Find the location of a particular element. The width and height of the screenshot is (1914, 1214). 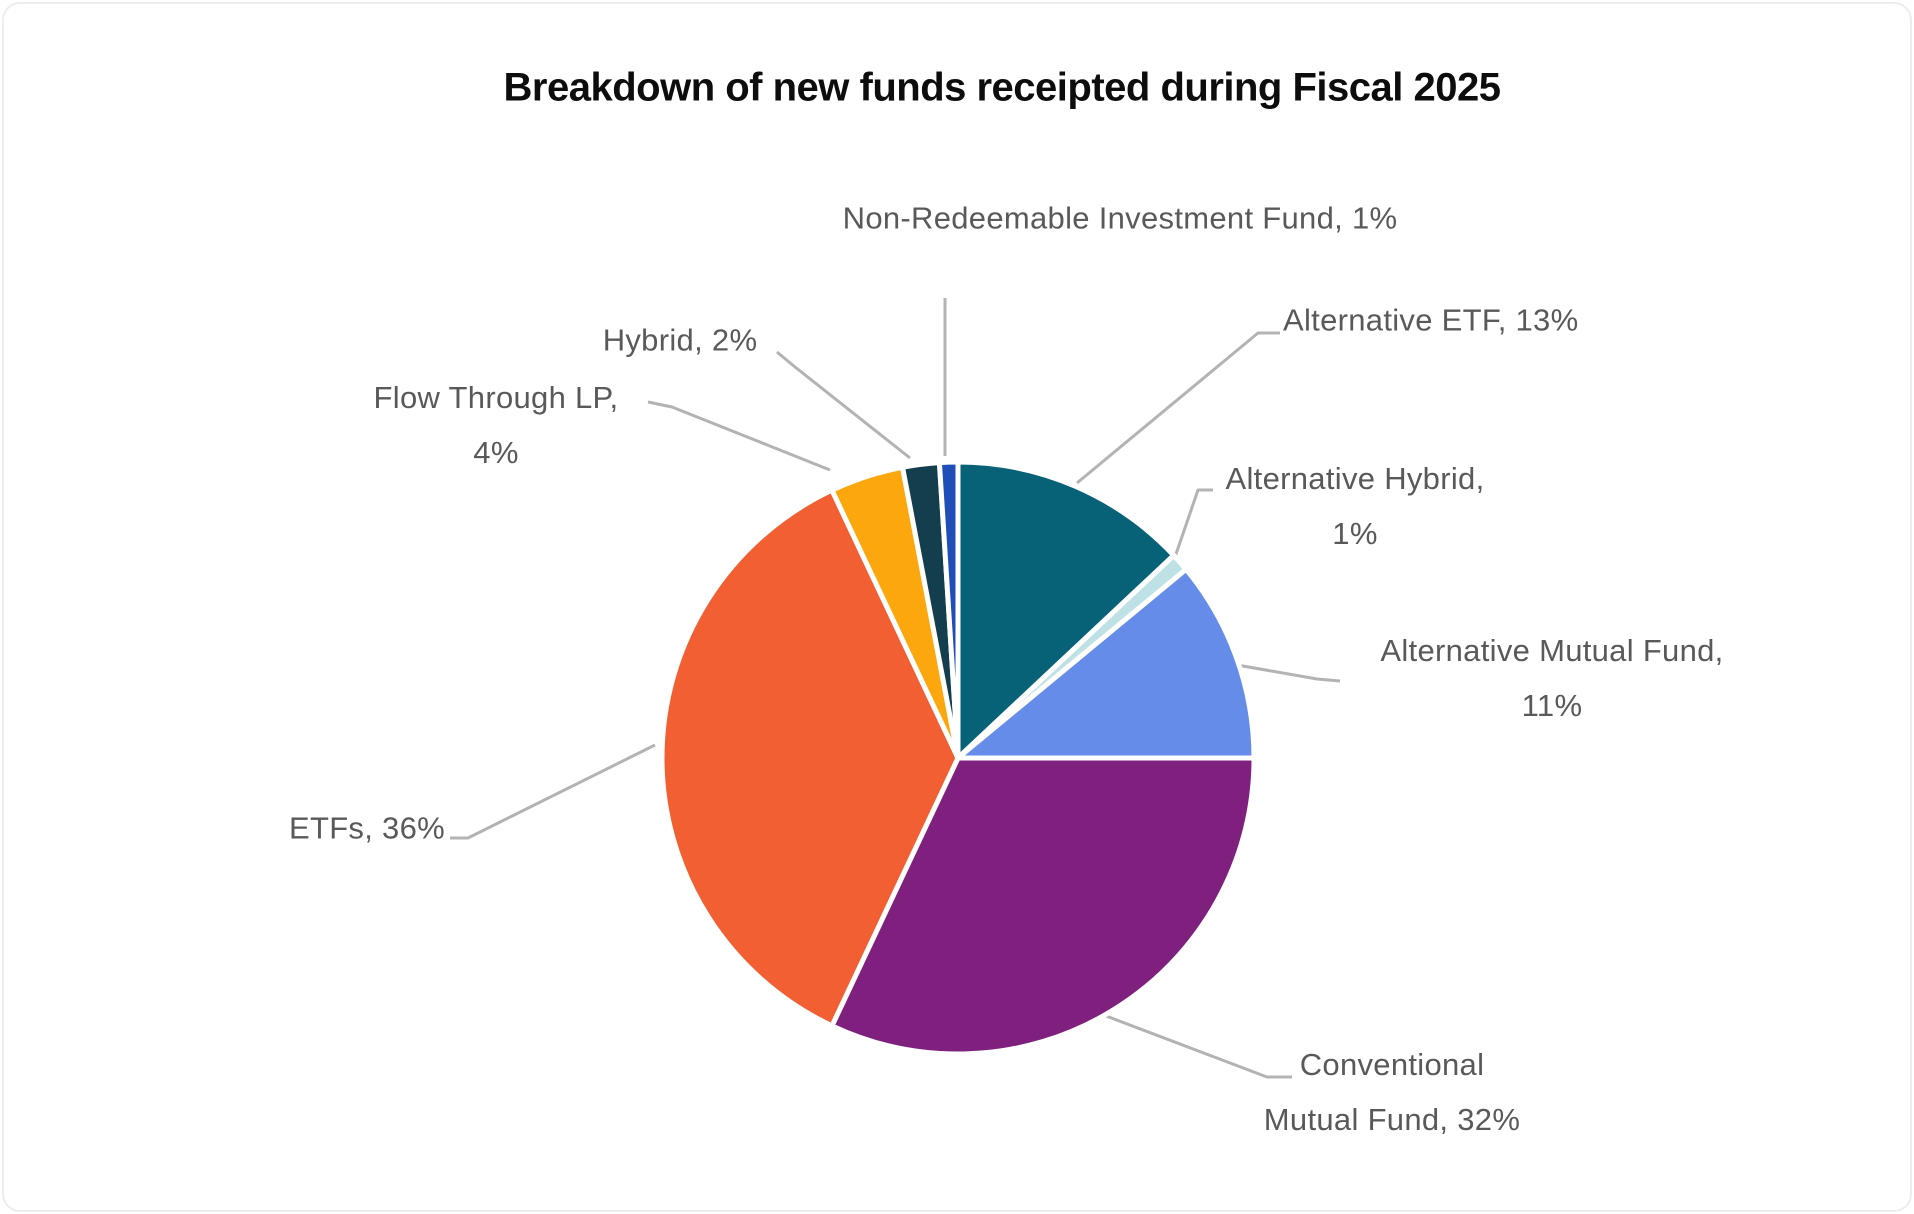

slice-label-non-redeemable-investment-fund: Non-Redeemable Investment Fund, 1% is located at coordinates (1120, 218).